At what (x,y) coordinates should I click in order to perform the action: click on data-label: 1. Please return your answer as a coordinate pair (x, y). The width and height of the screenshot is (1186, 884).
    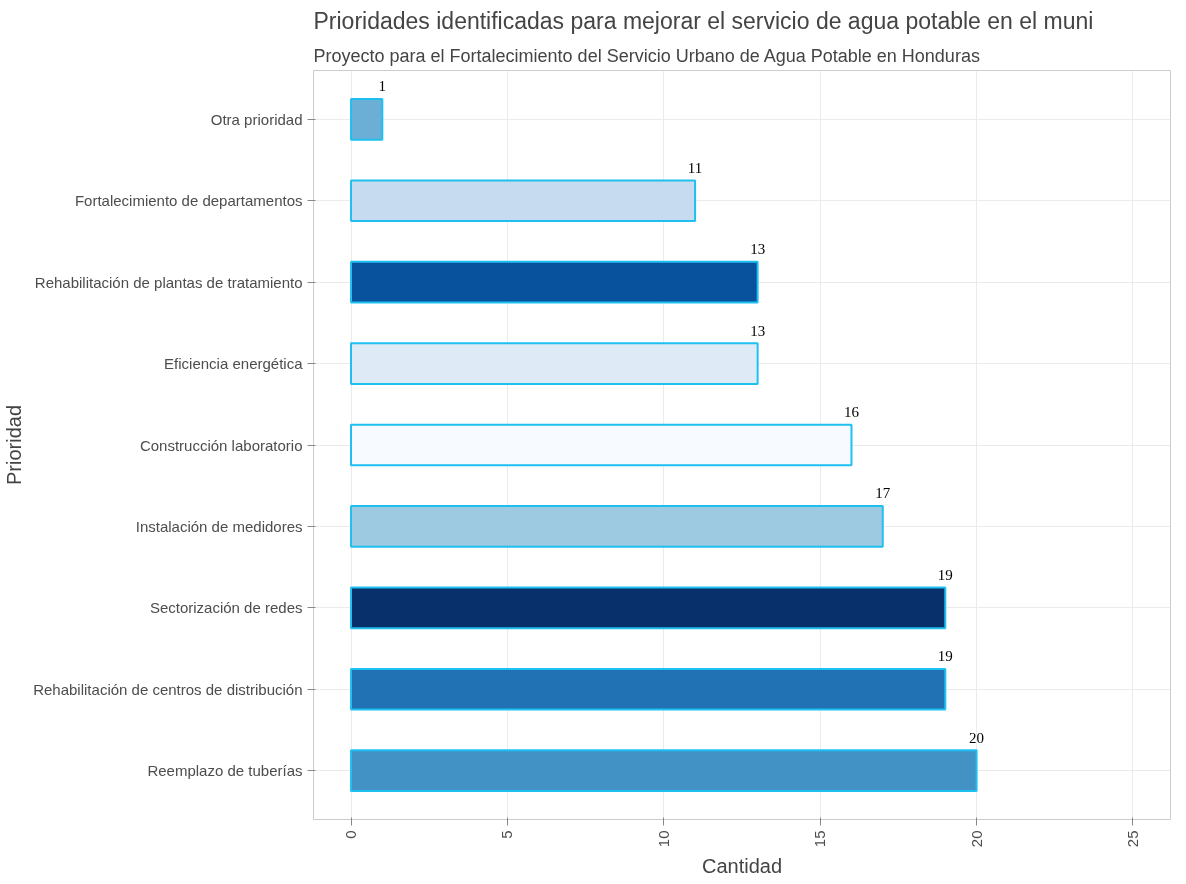
    Looking at the image, I should click on (382, 86).